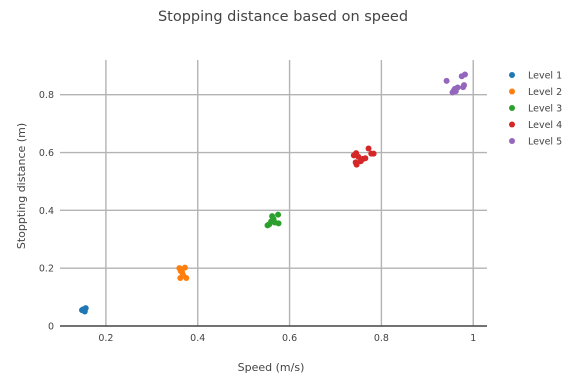 The image size is (566, 378). Describe the element at coordinates (283, 17) in the screenshot. I see `chart-title: Stopping distance based on speed` at that location.